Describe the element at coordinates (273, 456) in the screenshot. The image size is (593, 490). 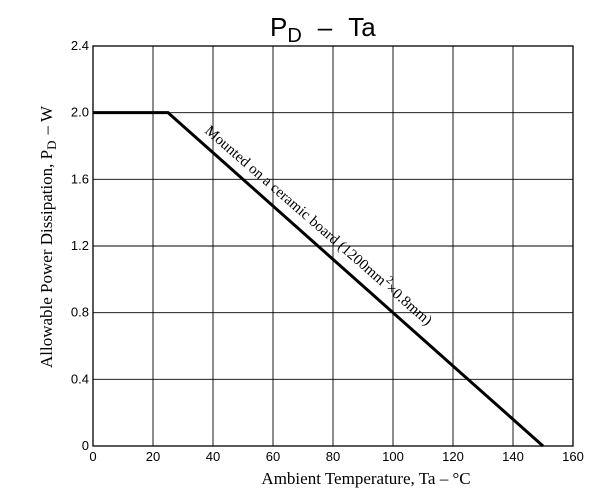
I see `x-tick-label: 60` at that location.